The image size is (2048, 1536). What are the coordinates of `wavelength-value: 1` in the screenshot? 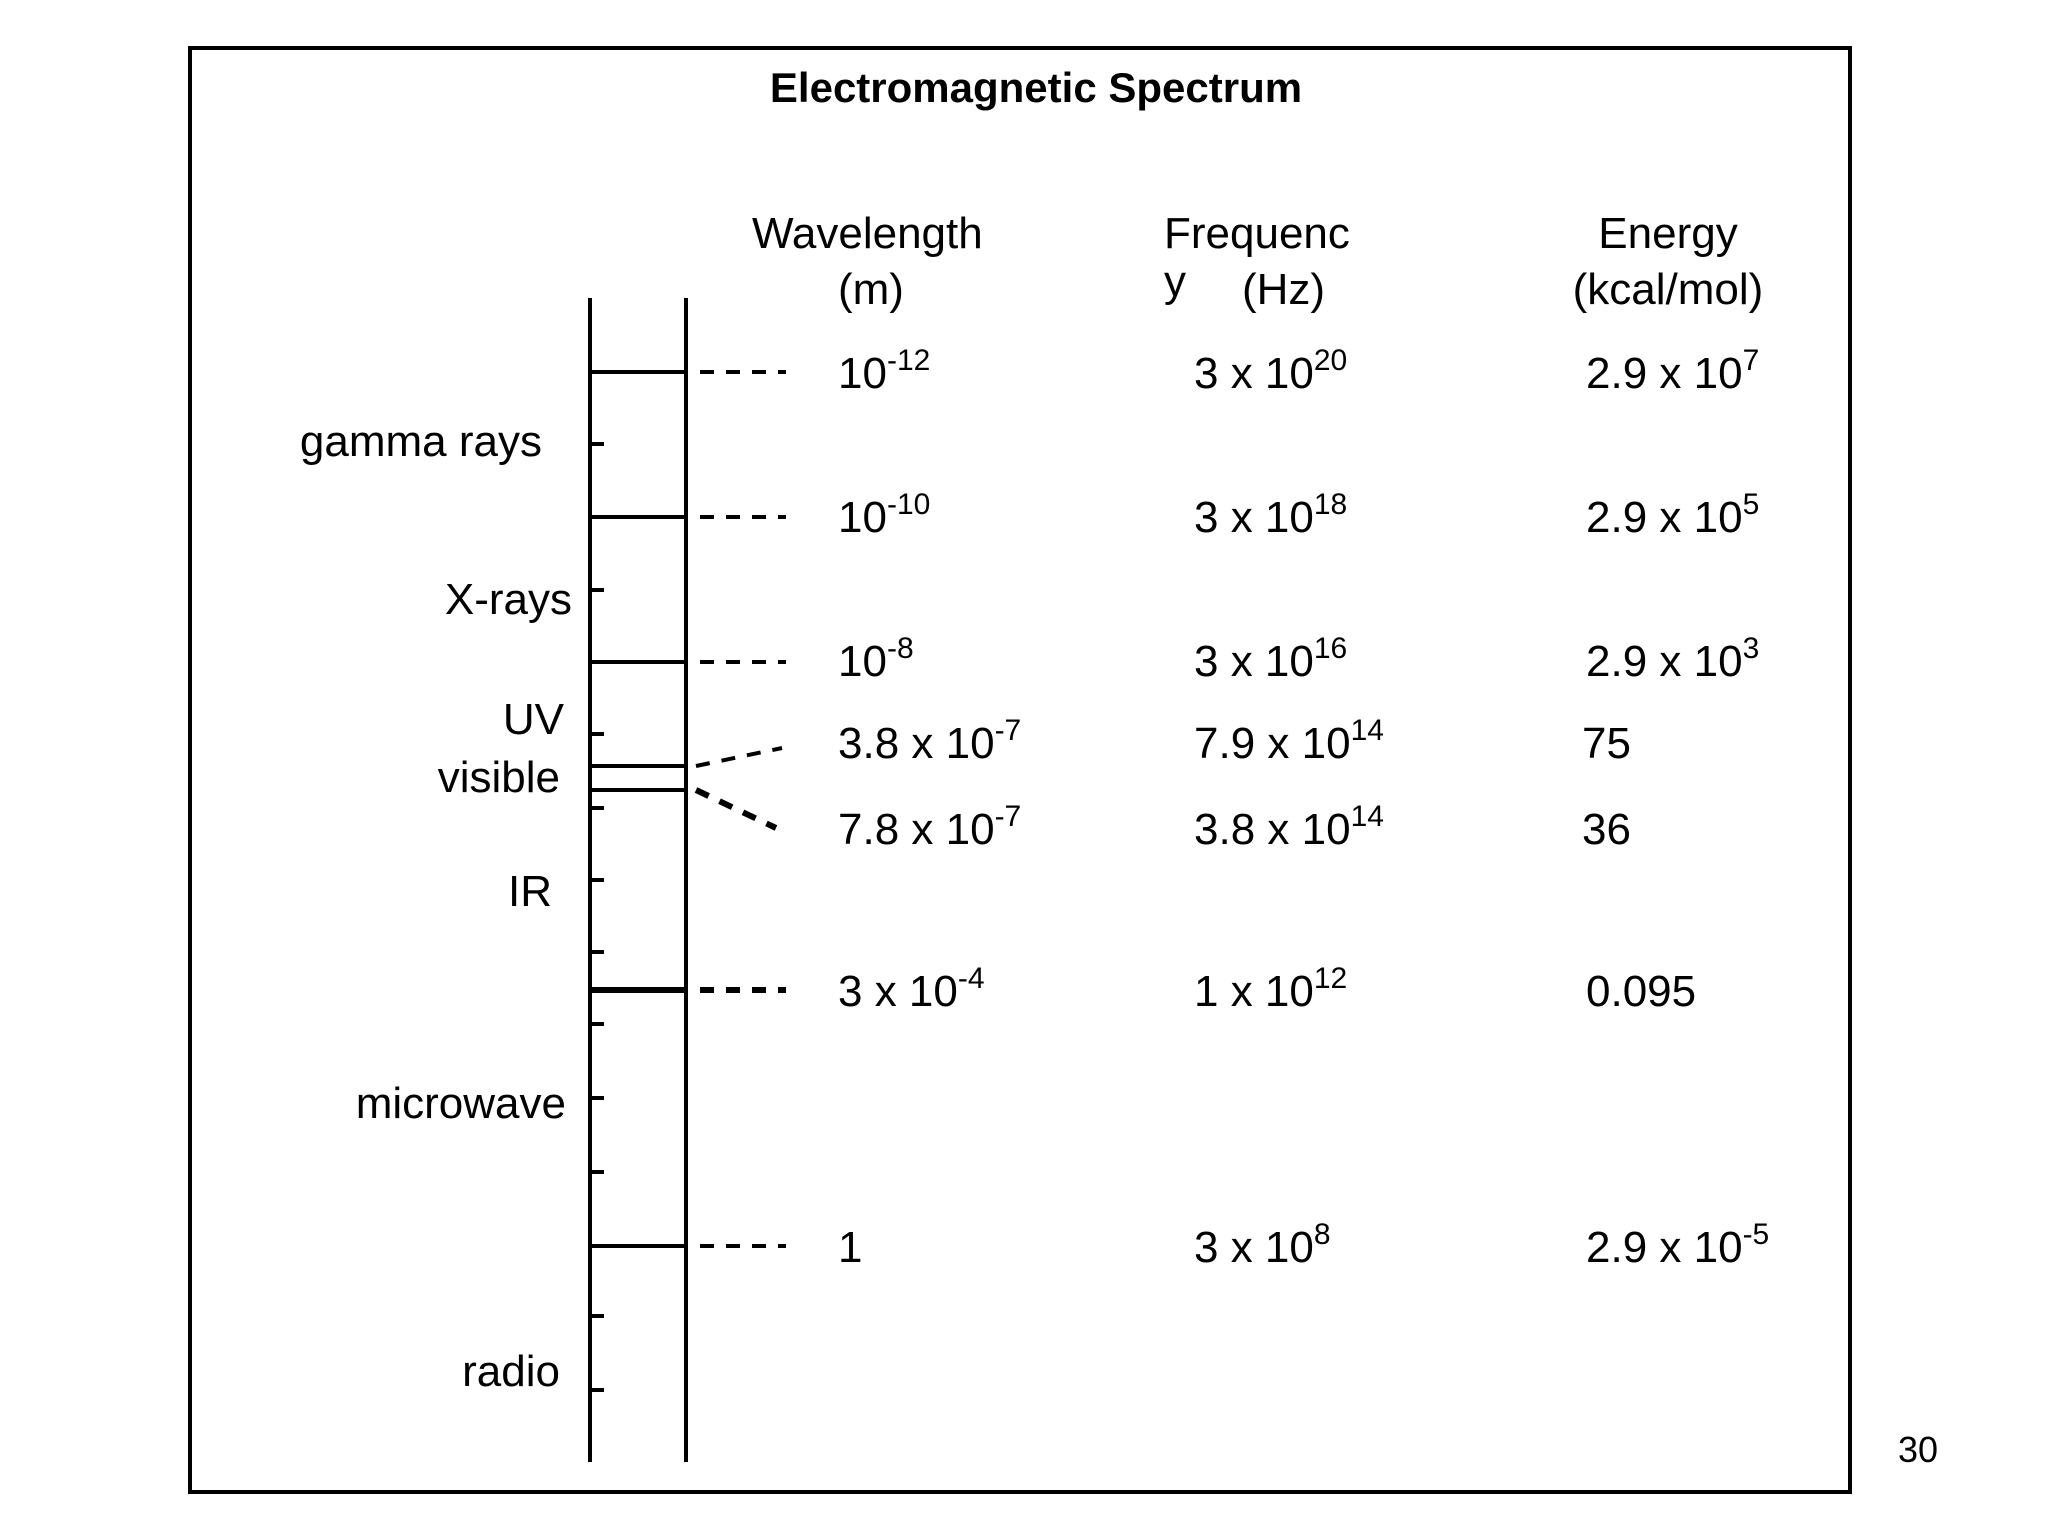 It's located at (850, 1247).